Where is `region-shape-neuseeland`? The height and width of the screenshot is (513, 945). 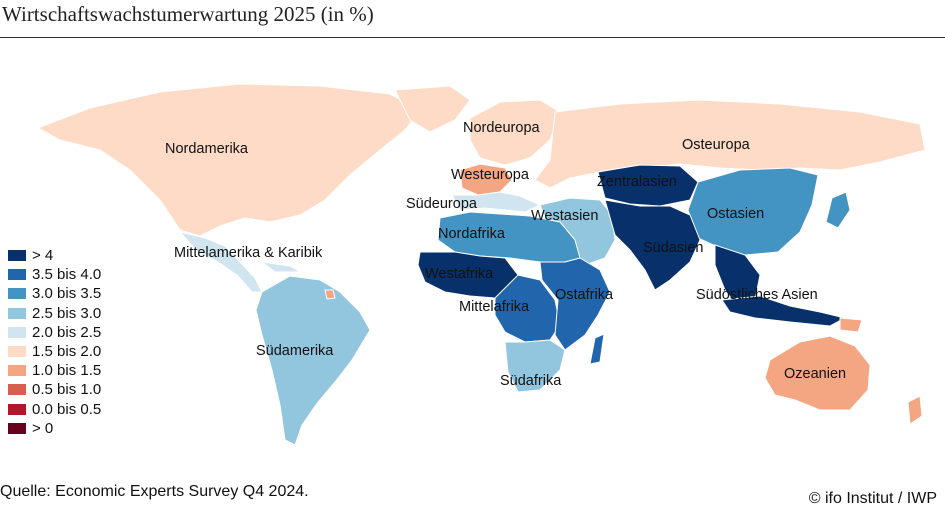
region-shape-neuseeland is located at coordinates (915, 410).